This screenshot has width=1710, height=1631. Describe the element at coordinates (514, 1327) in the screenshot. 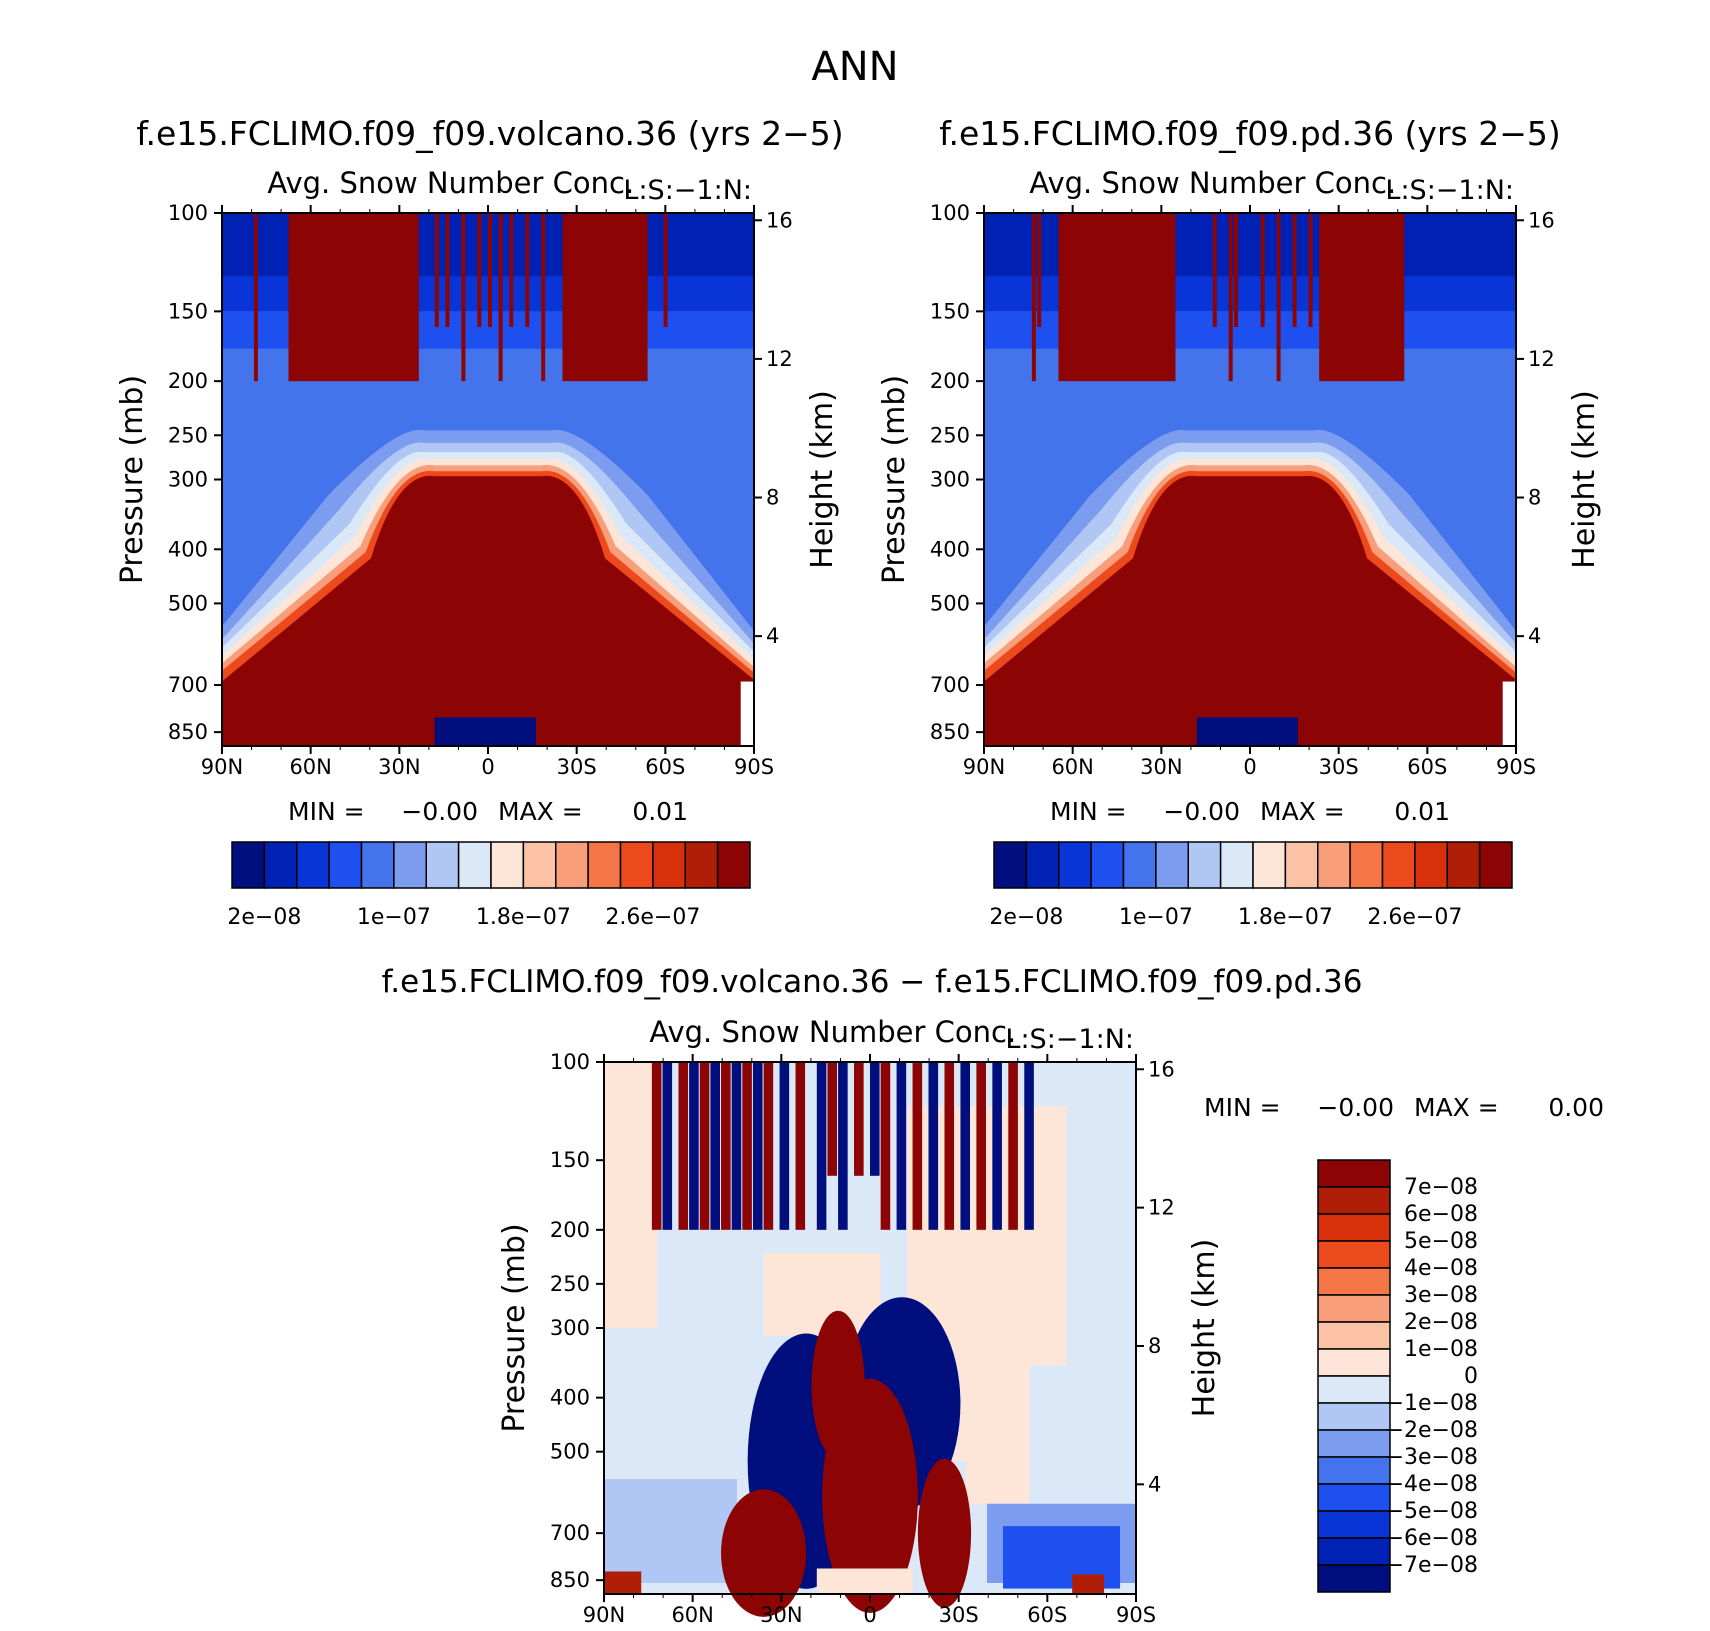

I see `y-axis-title: Pressure (mb)` at that location.